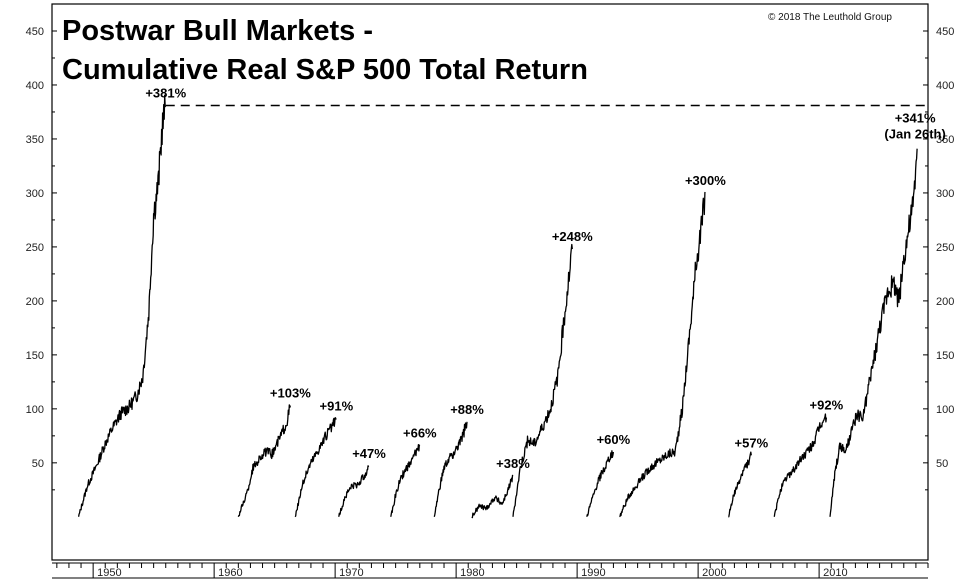 The width and height of the screenshot is (980, 587). What do you see at coordinates (35, 302) in the screenshot?
I see `y-tick-label-left-3: 200` at bounding box center [35, 302].